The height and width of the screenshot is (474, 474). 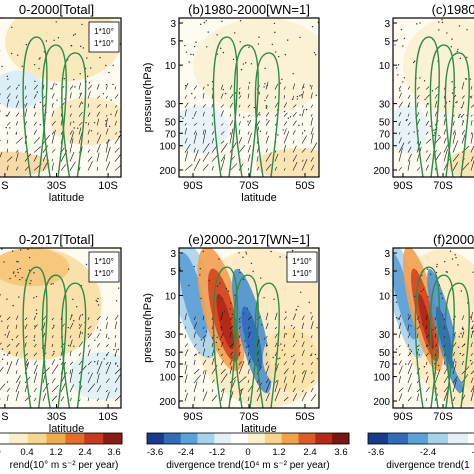 I want to click on y-tick-label: 70, so click(x=171, y=365).